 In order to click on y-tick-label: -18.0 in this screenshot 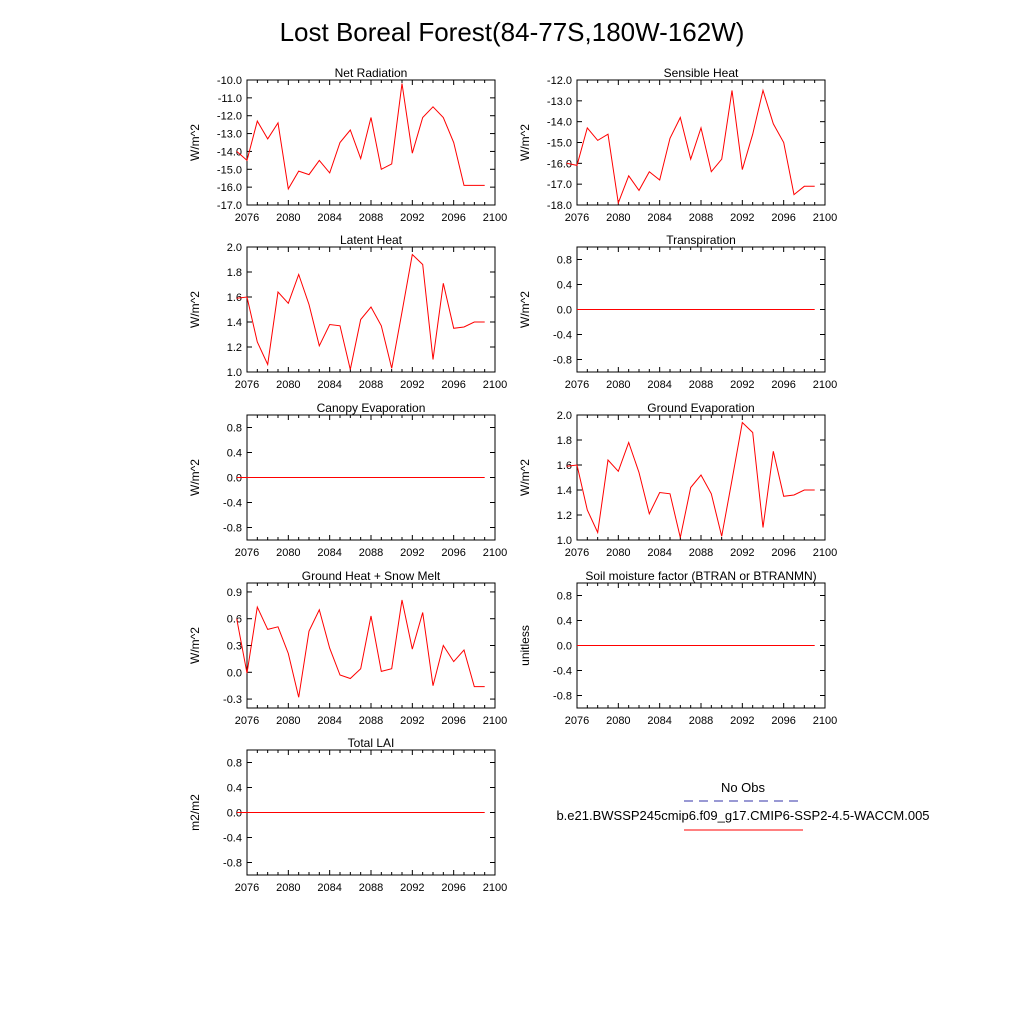, I will do `click(559, 206)`.